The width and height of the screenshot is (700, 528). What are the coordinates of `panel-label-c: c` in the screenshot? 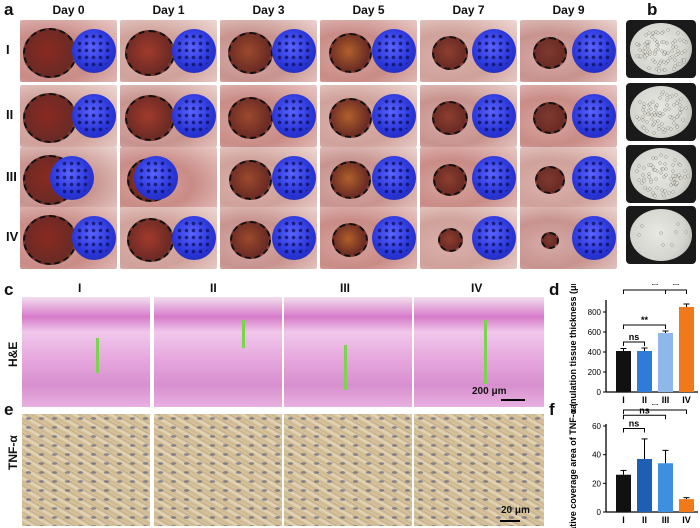 It's located at (9, 289).